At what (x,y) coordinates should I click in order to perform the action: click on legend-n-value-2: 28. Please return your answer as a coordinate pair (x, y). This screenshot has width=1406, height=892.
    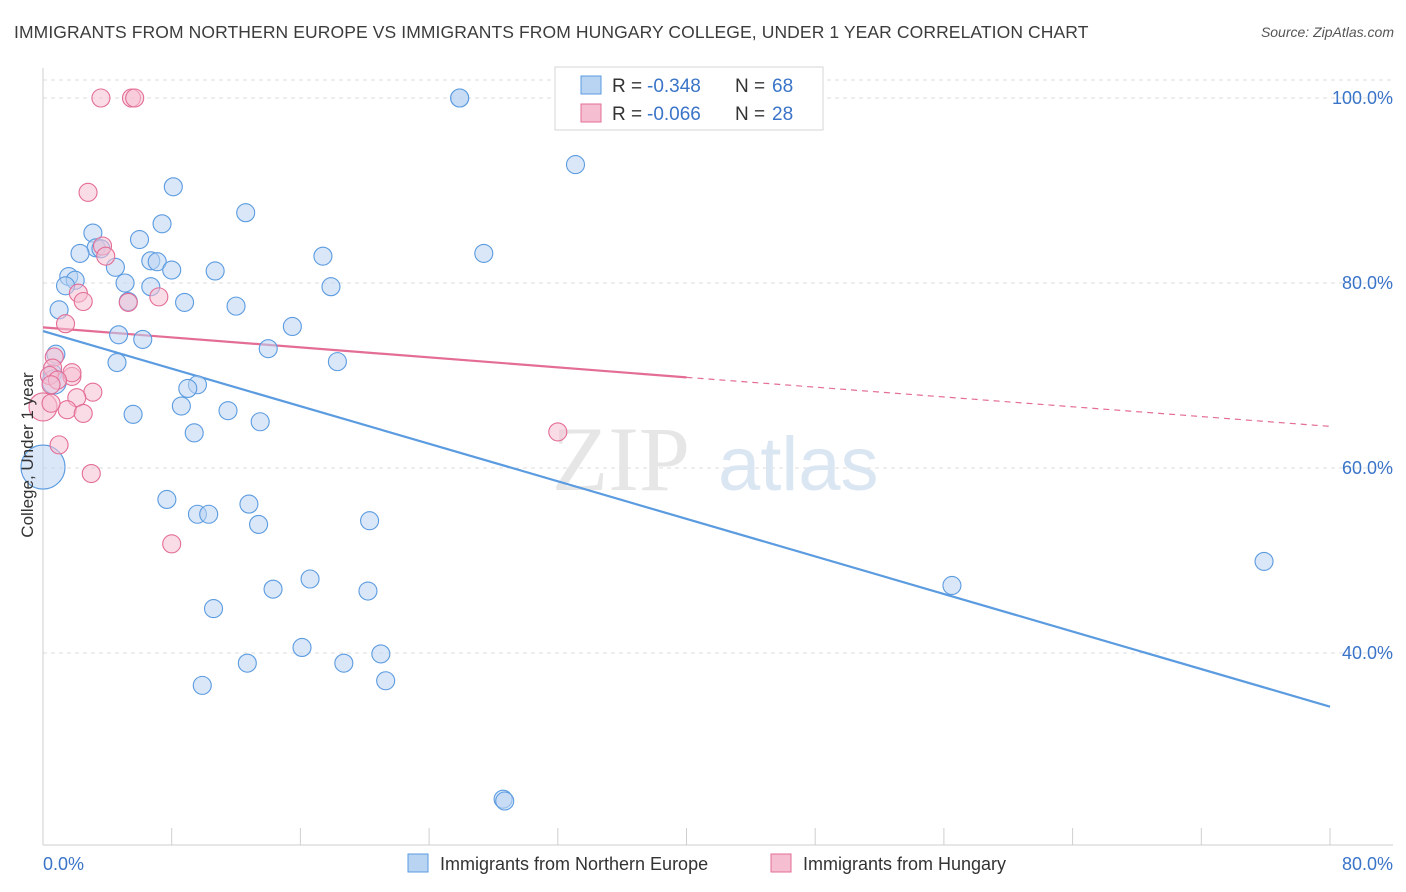
    Looking at the image, I should click on (782, 114).